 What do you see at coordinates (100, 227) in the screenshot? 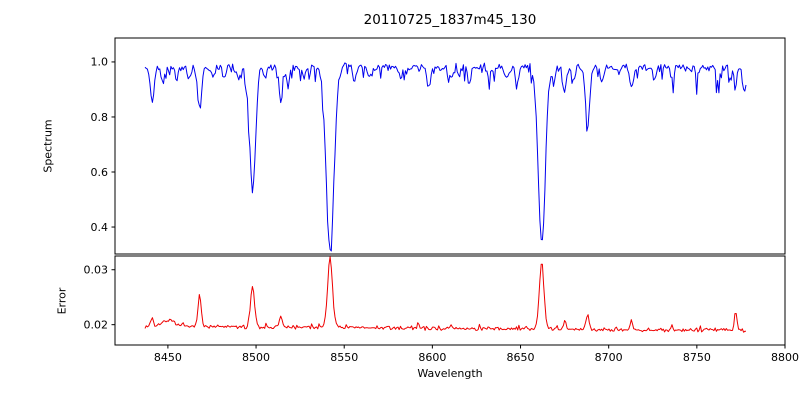
I see `spectrum-y-tick-label: 0.4` at bounding box center [100, 227].